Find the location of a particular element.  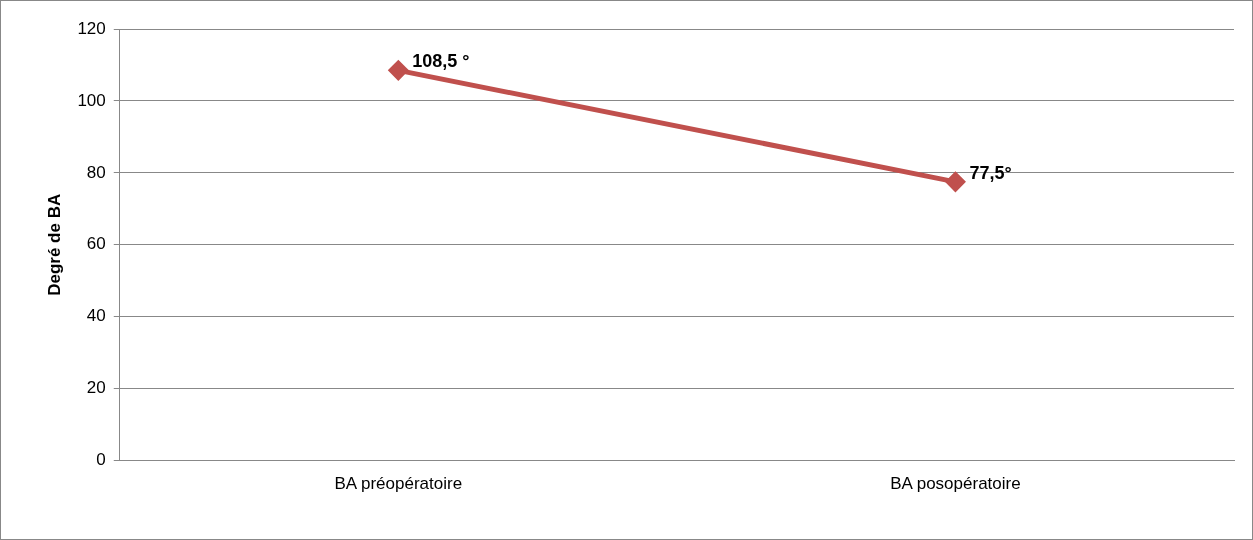

y-tick-label: 80 is located at coordinates (96, 172).